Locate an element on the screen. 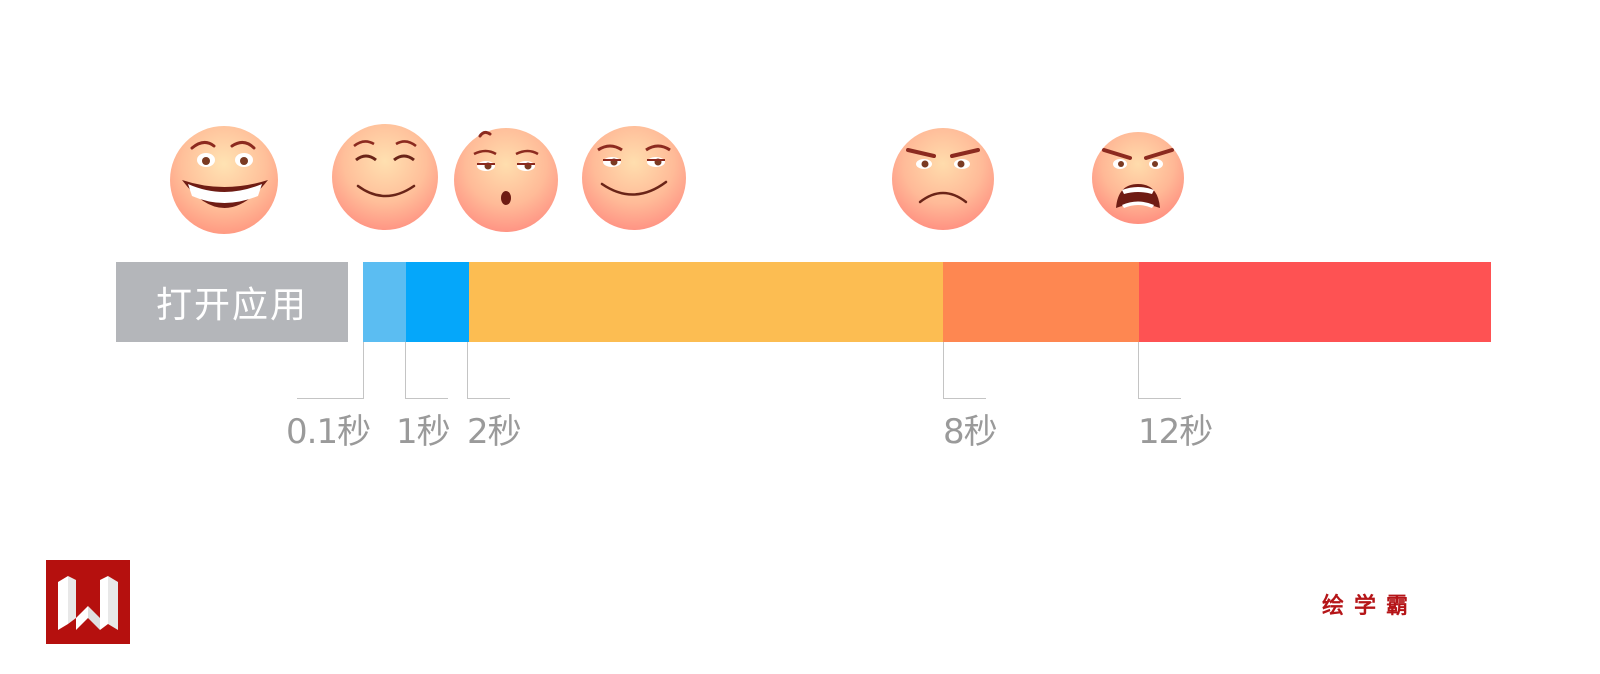 The height and width of the screenshot is (674, 1600). marker-label-0.1s: 0.1秒 is located at coordinates (328, 432).